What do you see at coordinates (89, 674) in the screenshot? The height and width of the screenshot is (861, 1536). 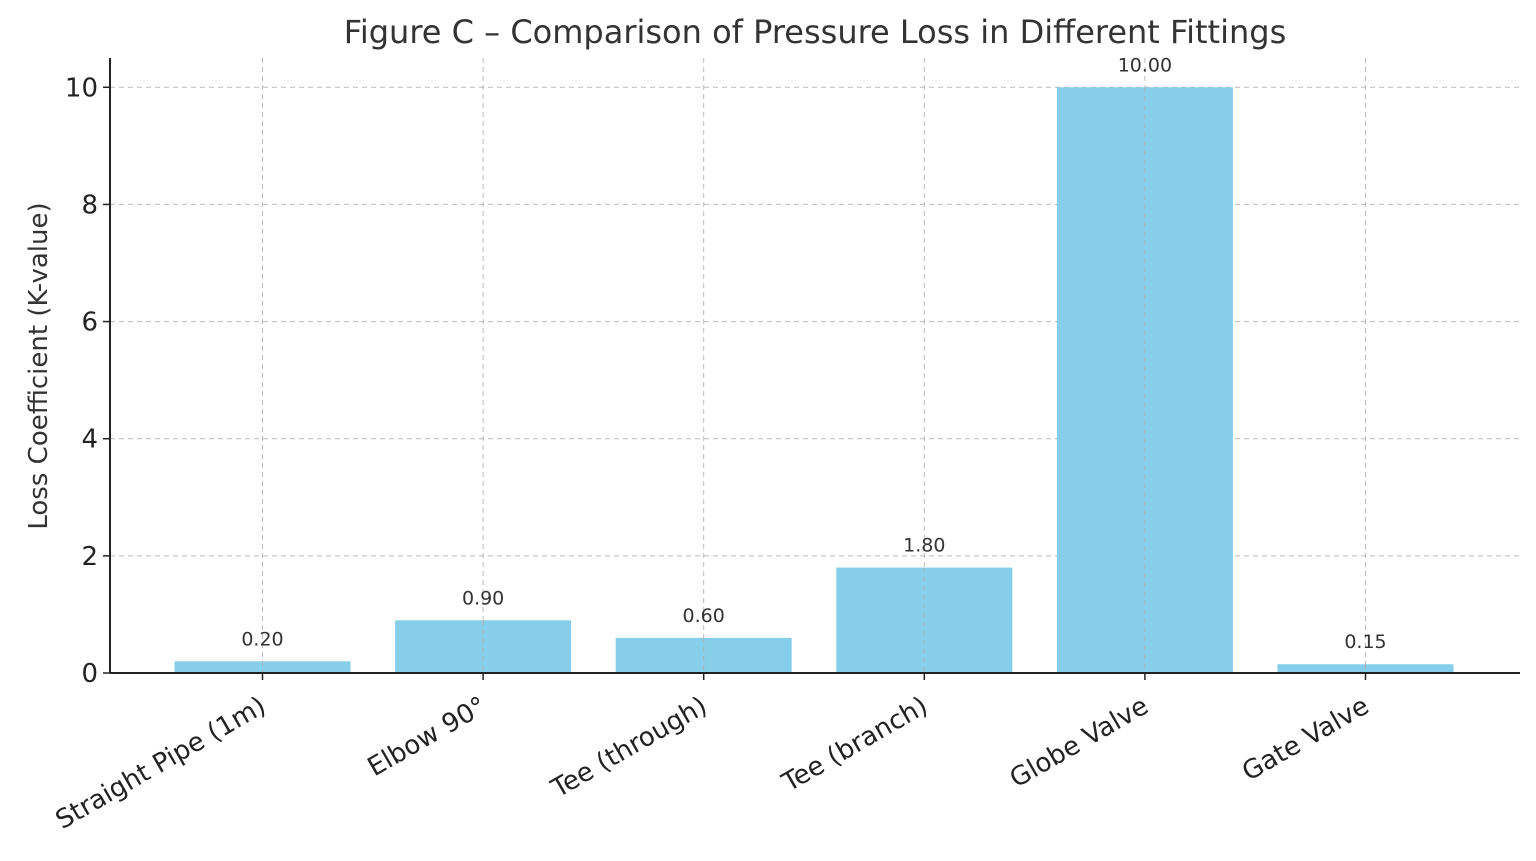 I see `y-tick-label: 0` at bounding box center [89, 674].